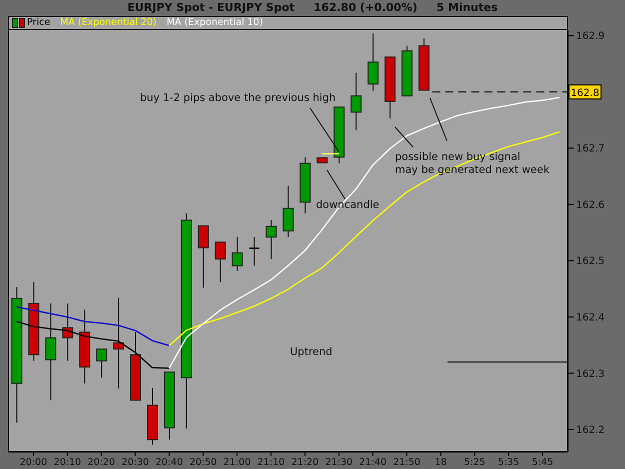 This screenshot has width=625, height=469. What do you see at coordinates (590, 262) in the screenshot?
I see `y-tick-label: 162.5` at bounding box center [590, 262].